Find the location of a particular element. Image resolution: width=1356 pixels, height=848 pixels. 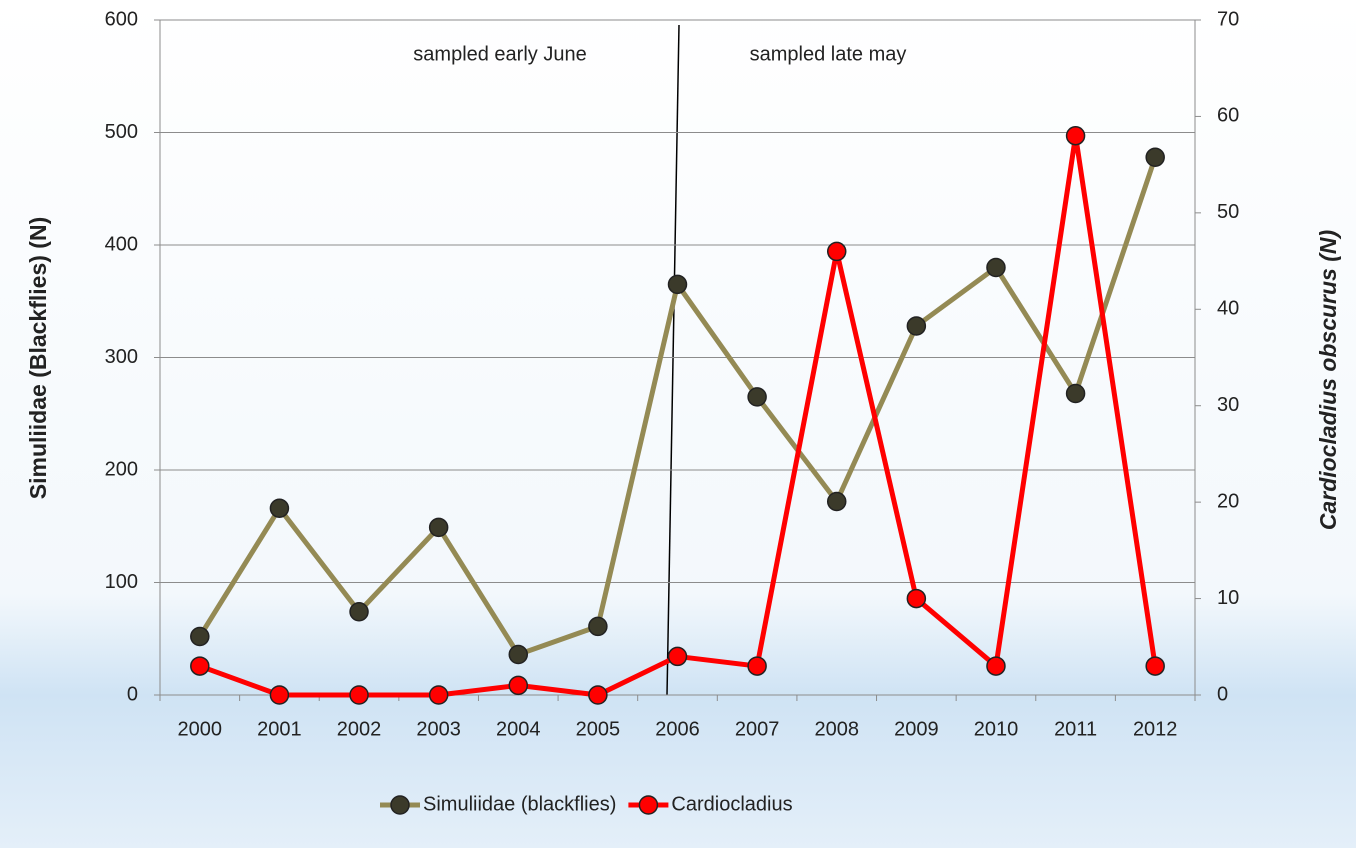

x-tick-label: 2011 is located at coordinates (1075, 729).